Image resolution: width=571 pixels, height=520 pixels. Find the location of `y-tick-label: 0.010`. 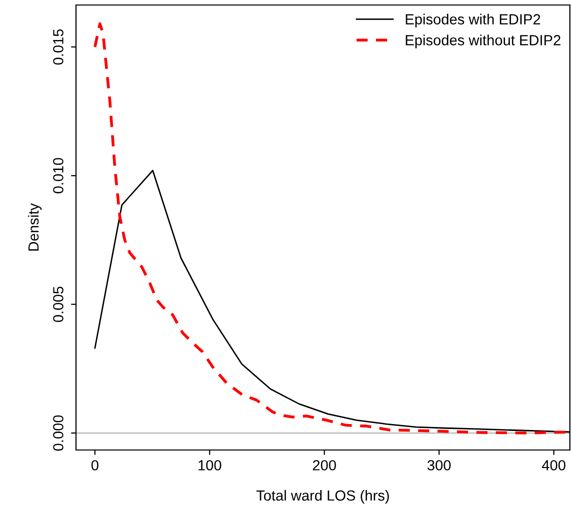

y-tick-label: 0.010 is located at coordinates (58, 176).